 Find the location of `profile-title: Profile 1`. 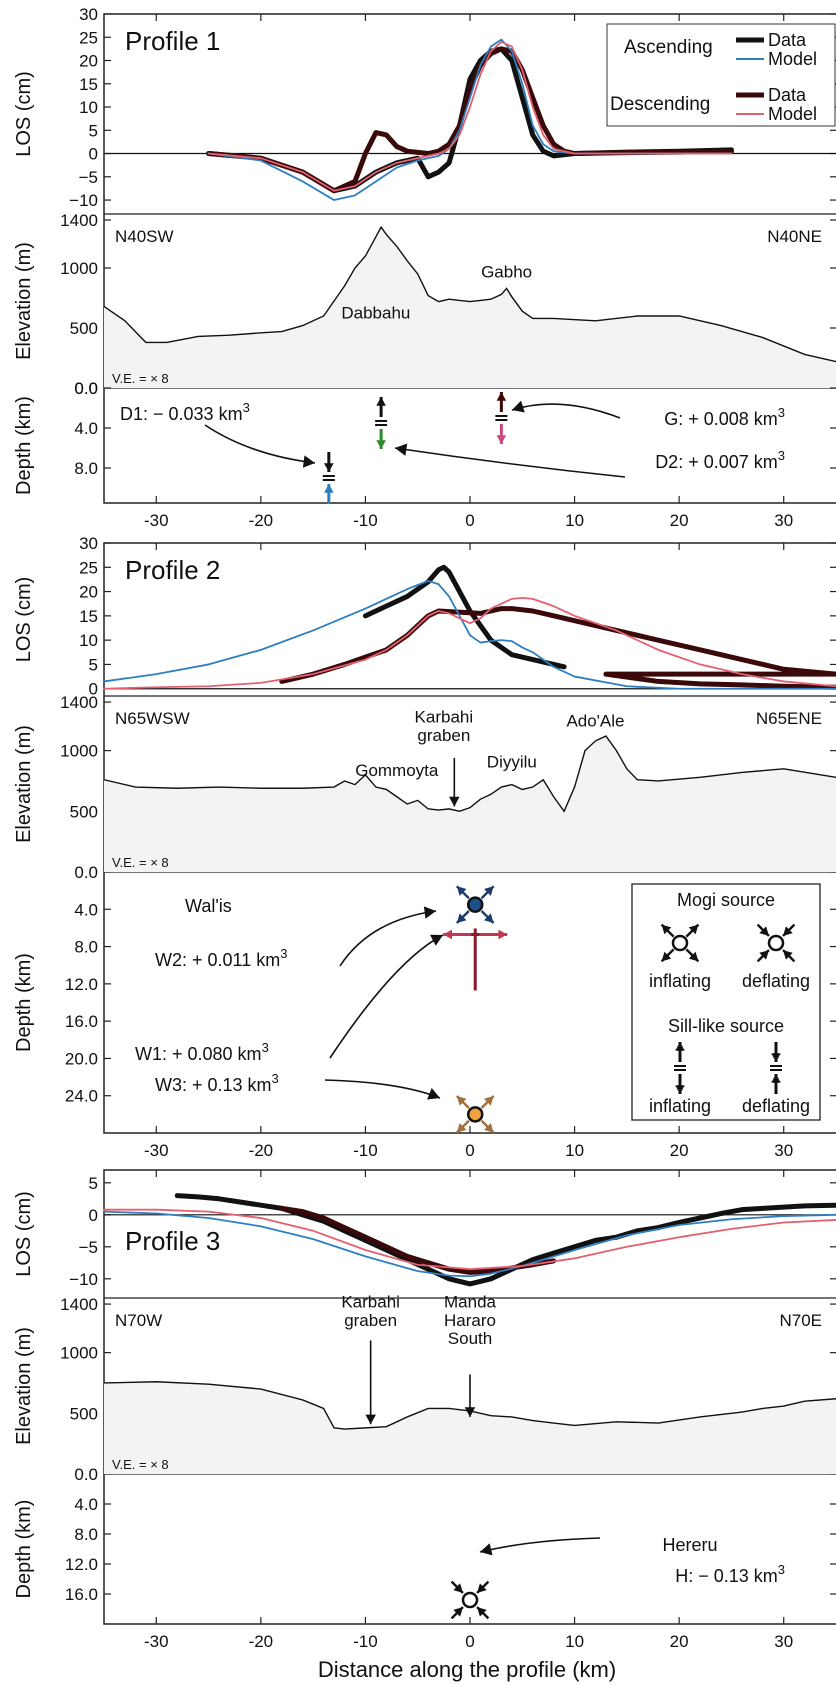

profile-title: Profile 1 is located at coordinates (172, 41).